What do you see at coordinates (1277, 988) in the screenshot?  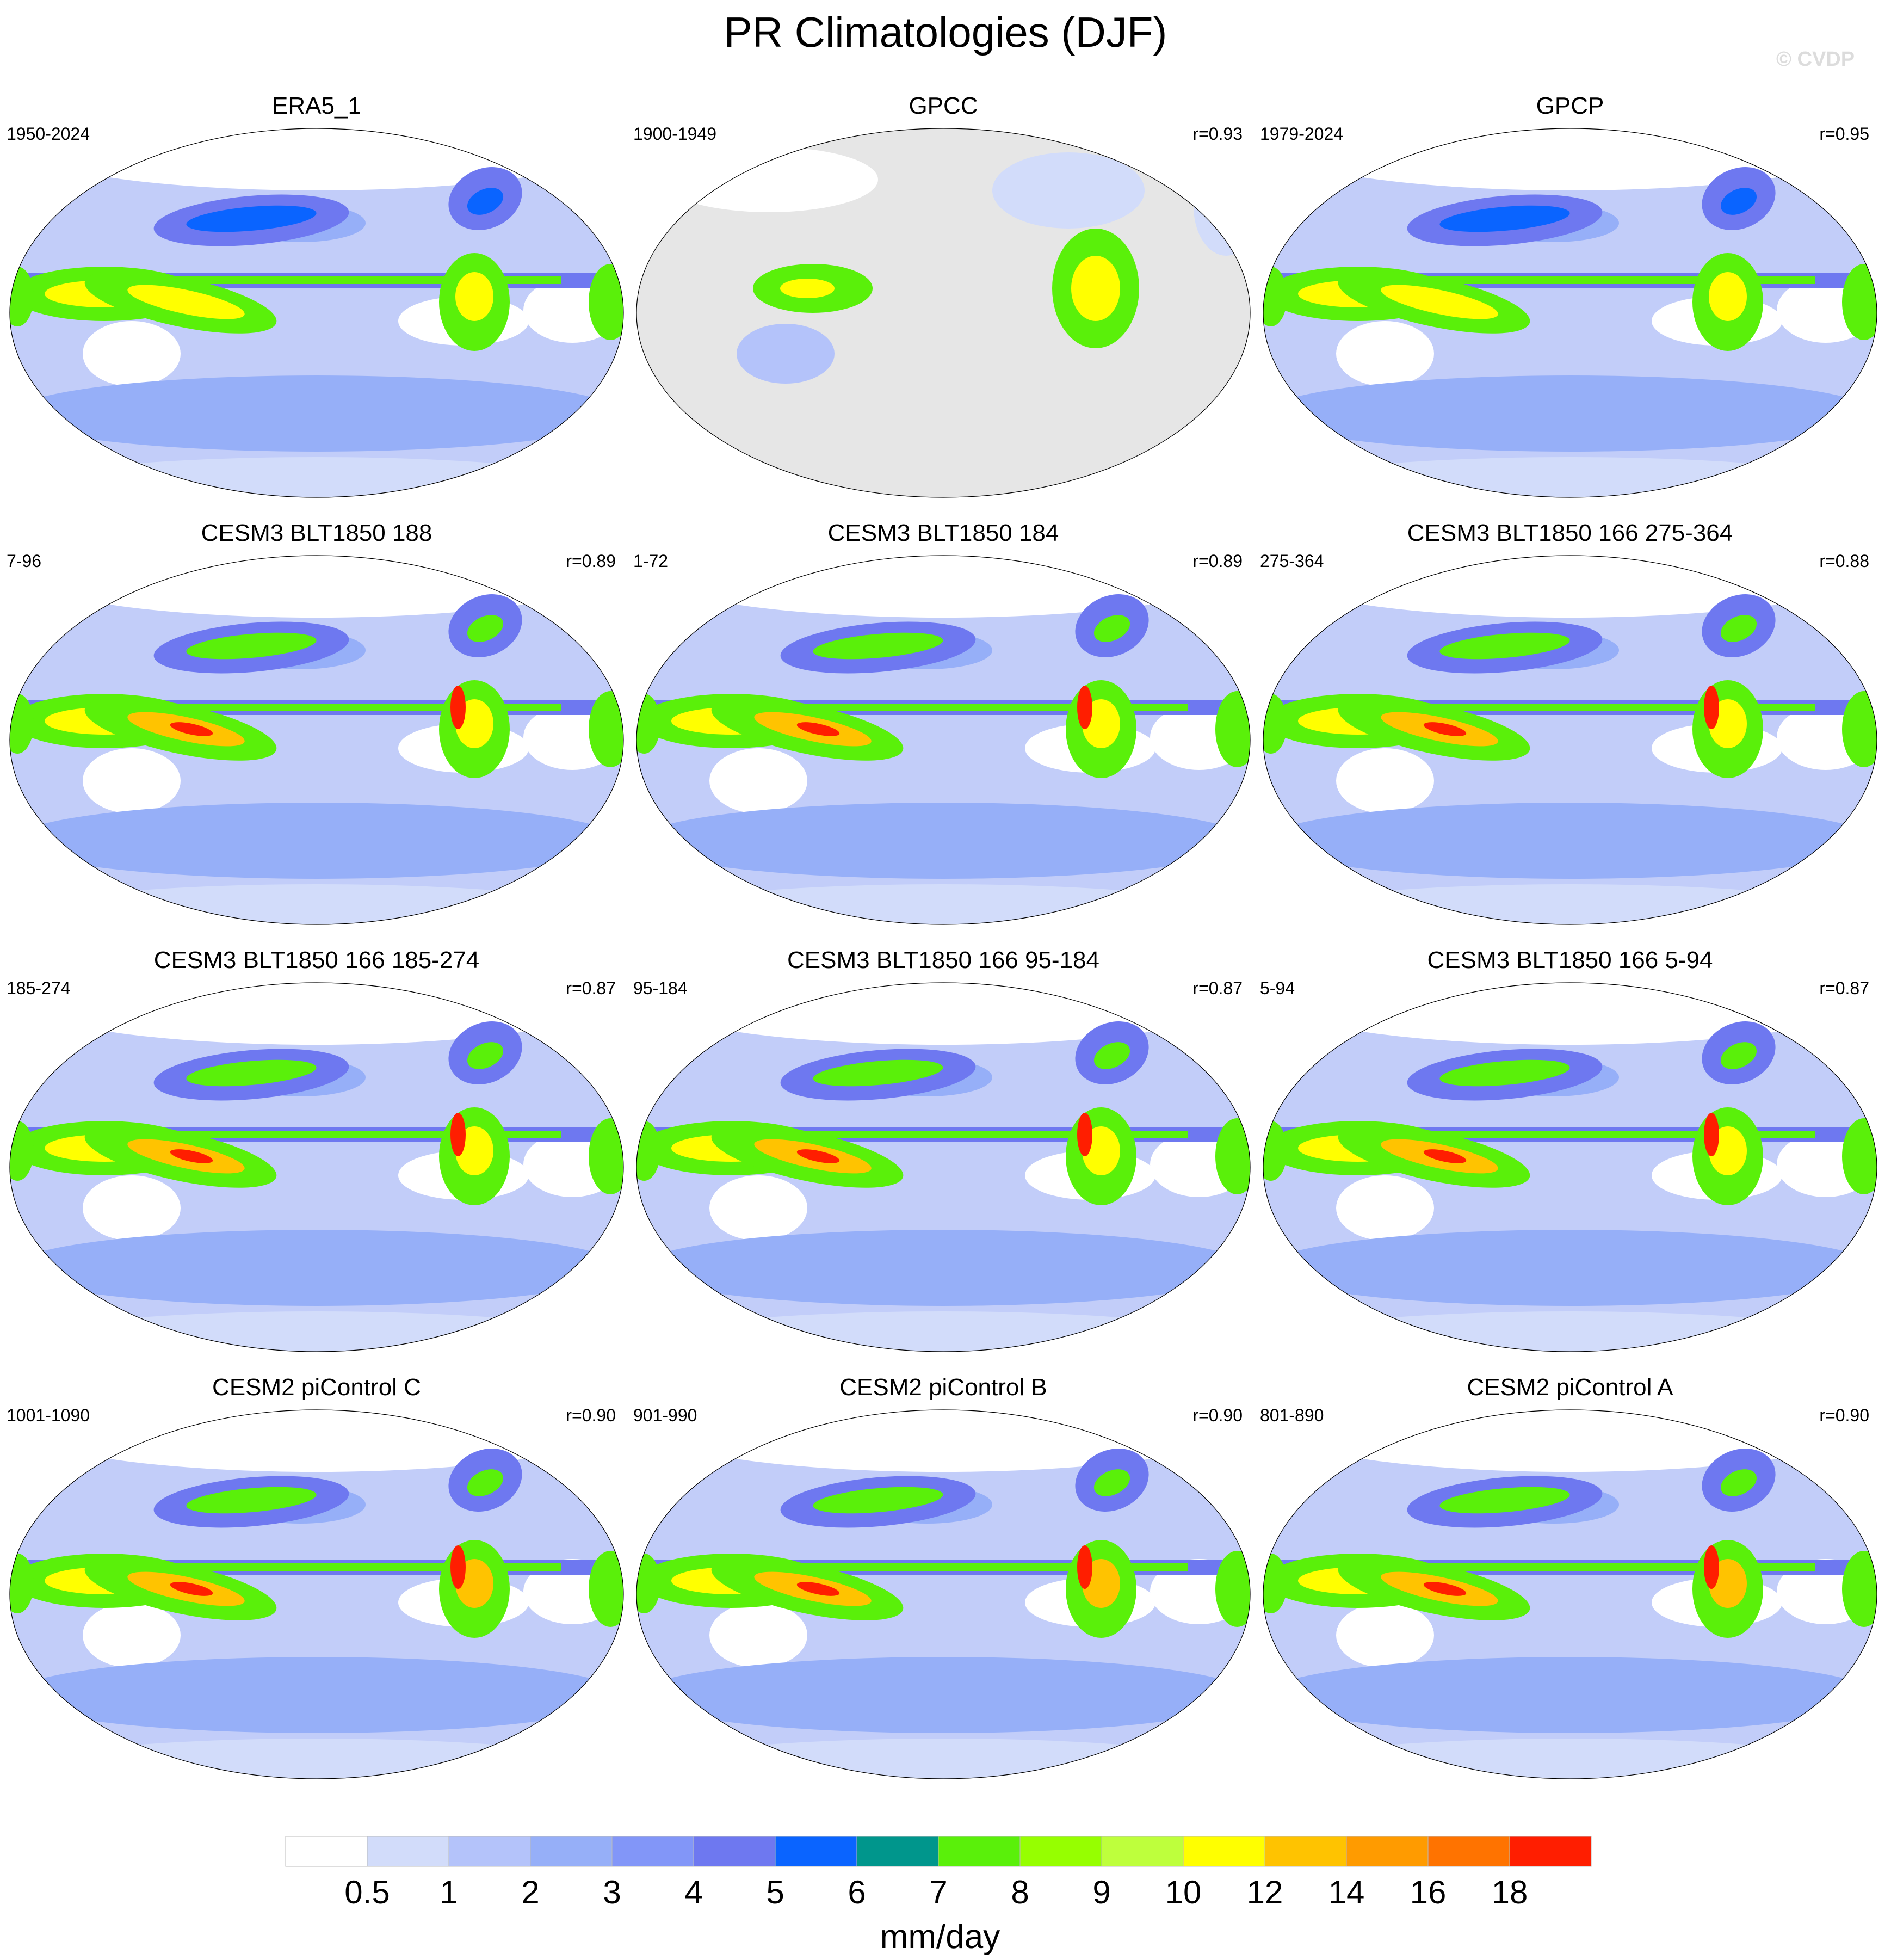 I see `panel-period: 5-94` at bounding box center [1277, 988].